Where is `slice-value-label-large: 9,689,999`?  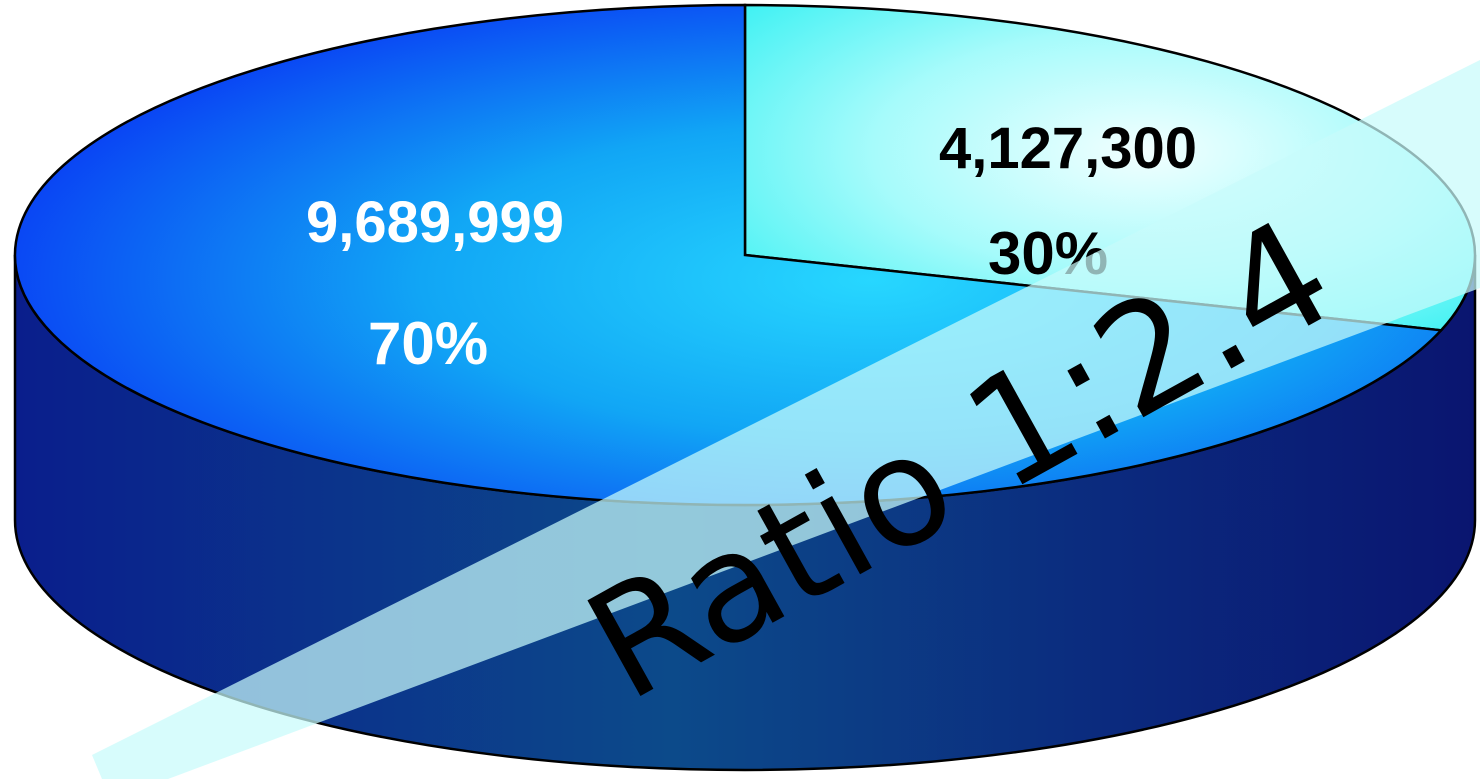 slice-value-label-large: 9,689,999 is located at coordinates (435, 222).